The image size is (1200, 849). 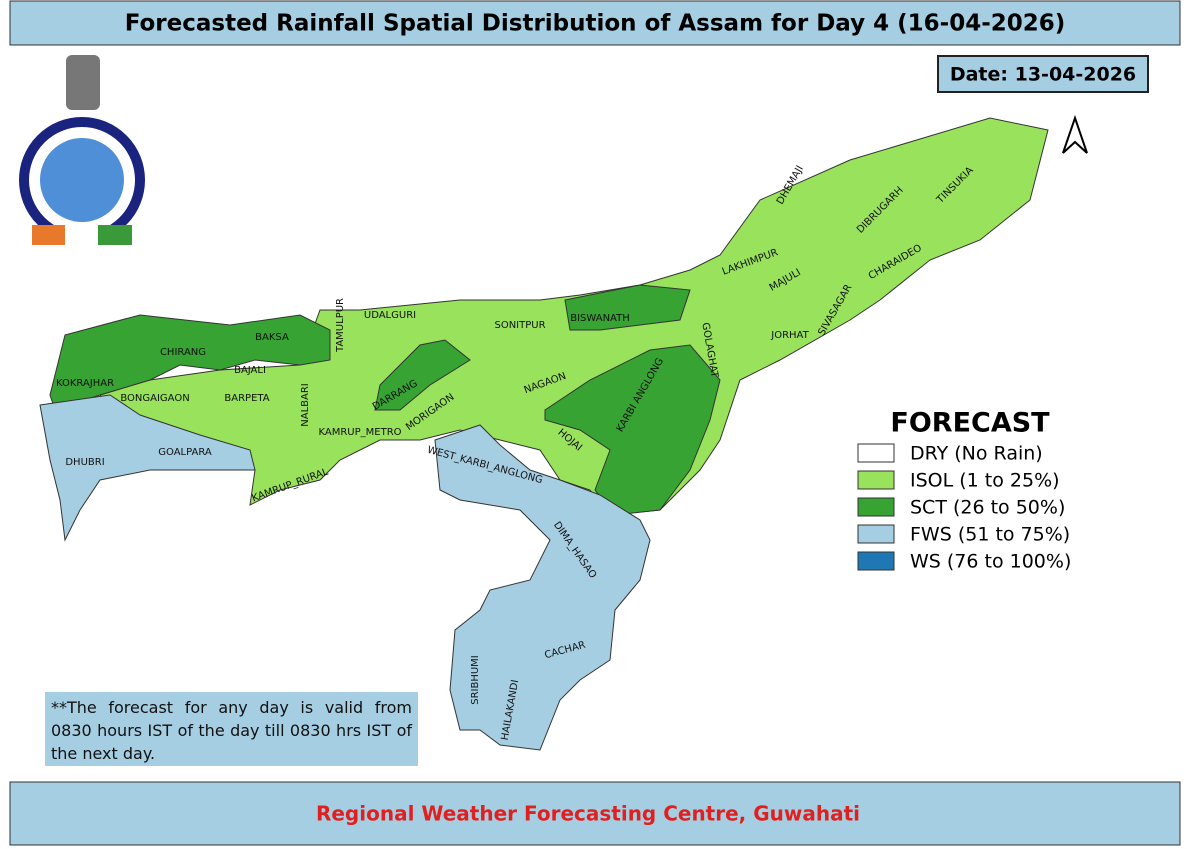 I want to click on logo, so click(x=82, y=150).